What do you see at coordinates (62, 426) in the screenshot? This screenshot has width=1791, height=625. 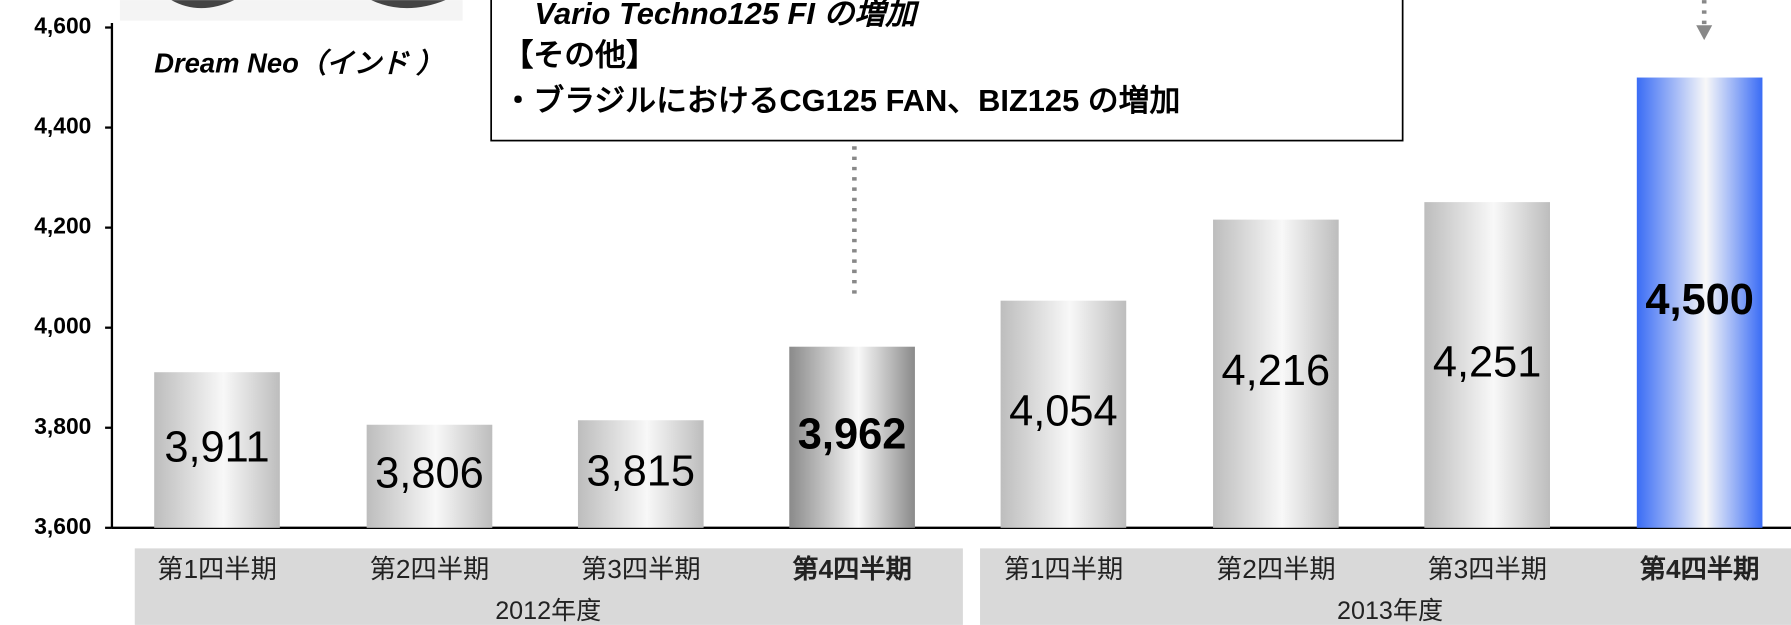 I see `y-tick-label: 3,800` at bounding box center [62, 426].